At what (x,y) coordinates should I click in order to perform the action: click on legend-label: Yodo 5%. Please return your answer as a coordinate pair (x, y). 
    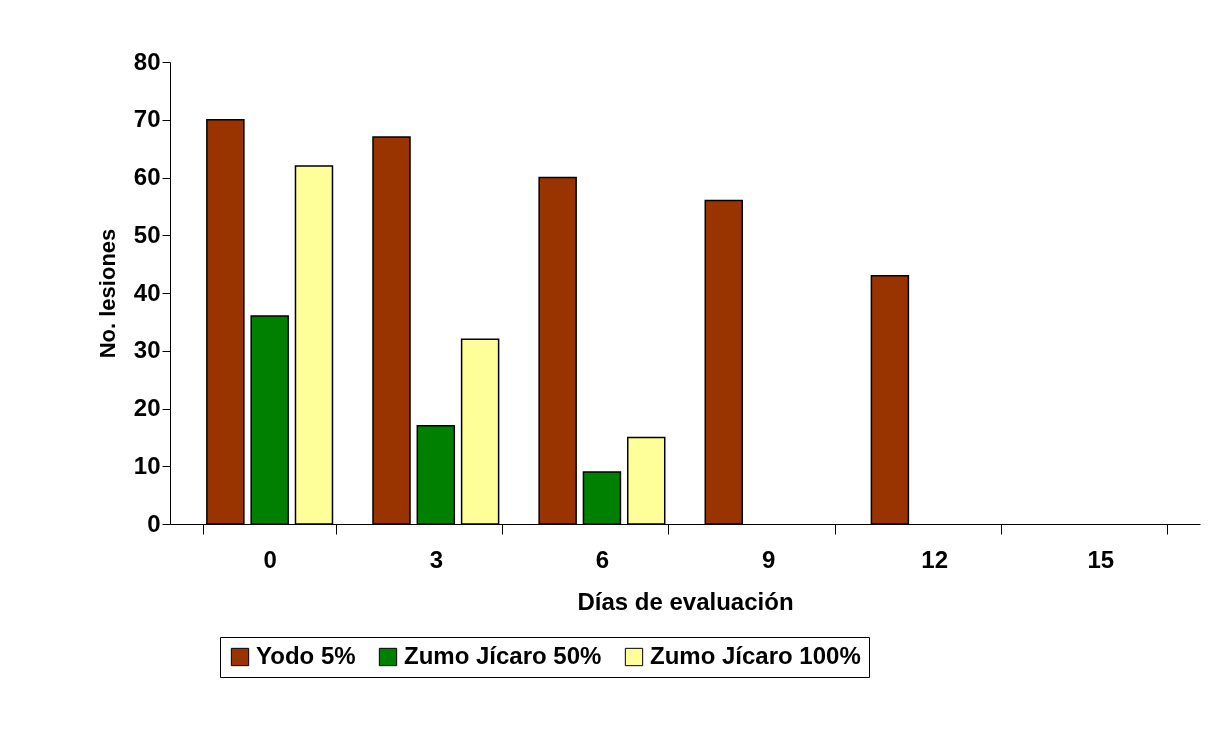
    Looking at the image, I should click on (306, 655).